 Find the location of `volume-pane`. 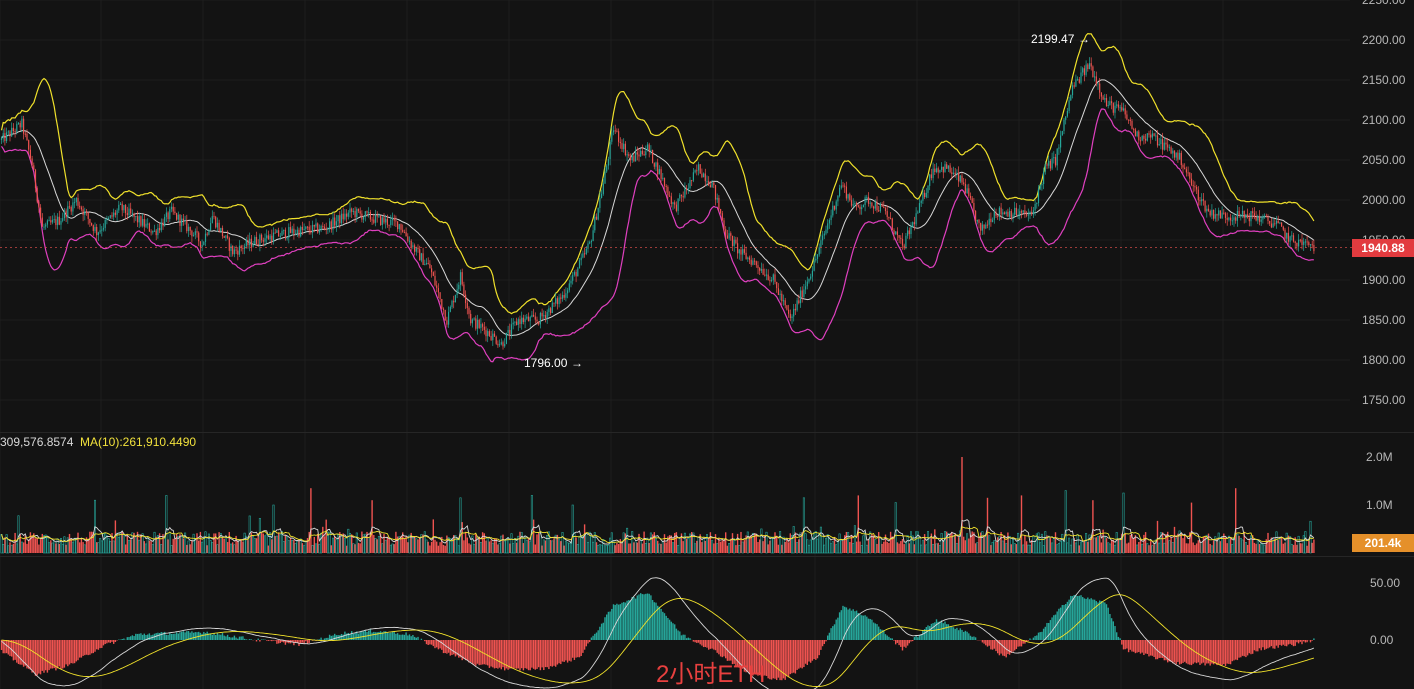

volume-pane is located at coordinates (657, 505).